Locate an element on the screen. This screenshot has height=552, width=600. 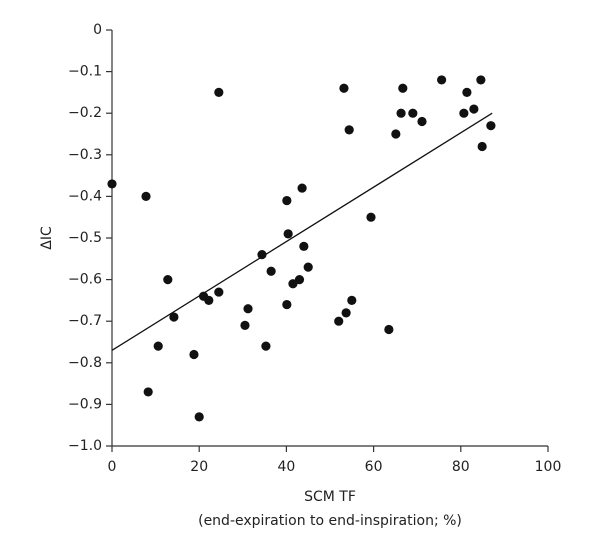
y-tick-label: −0.1 is located at coordinates (85, 72).